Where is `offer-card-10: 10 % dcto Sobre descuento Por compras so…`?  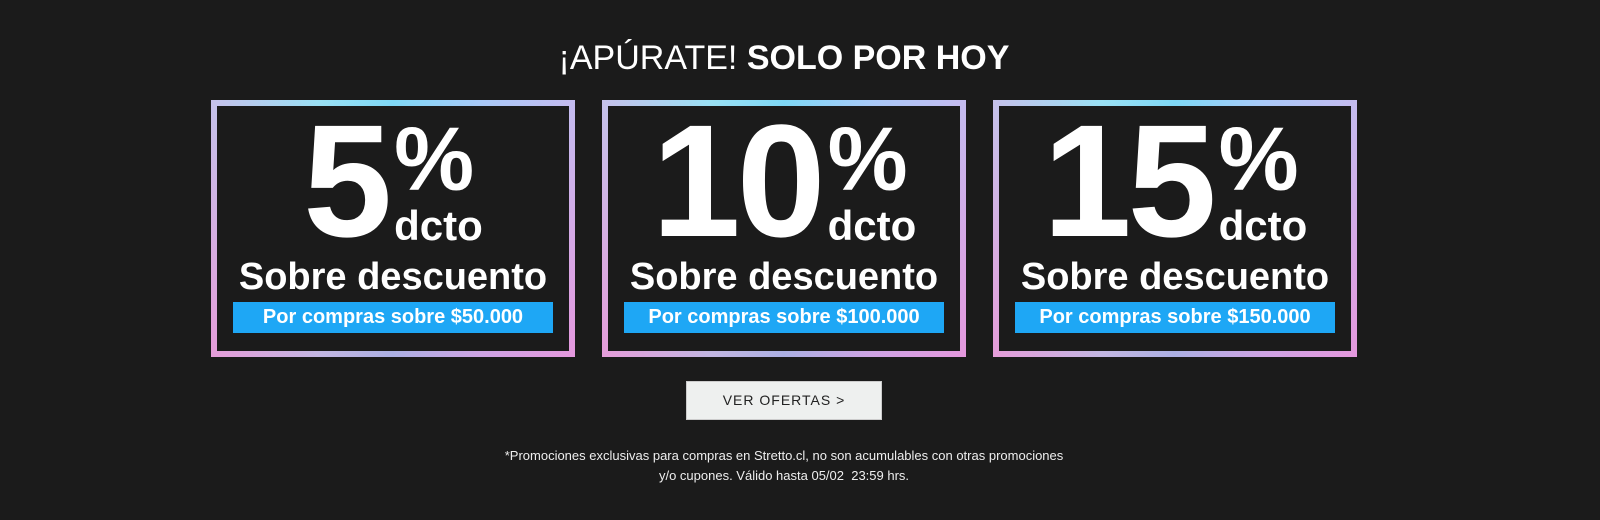 offer-card-10: 10 % dcto Sobre descuento Por compras so… is located at coordinates (784, 228).